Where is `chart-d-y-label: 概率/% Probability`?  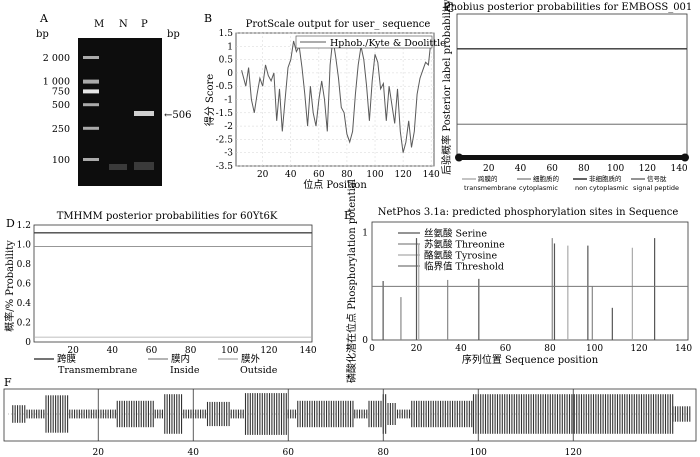
chart-d-y-label: 概率/% Probability is located at coordinates (9, 286).